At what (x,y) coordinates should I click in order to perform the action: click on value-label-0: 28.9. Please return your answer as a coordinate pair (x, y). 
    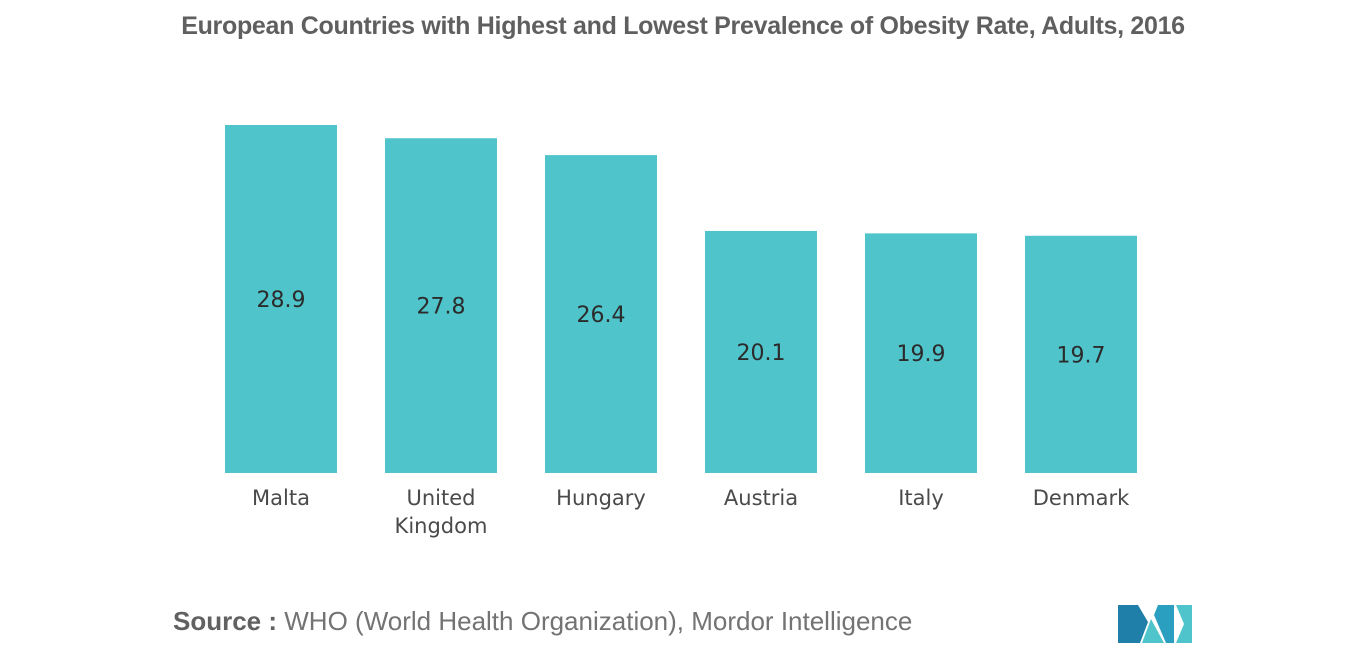
    Looking at the image, I should click on (281, 300).